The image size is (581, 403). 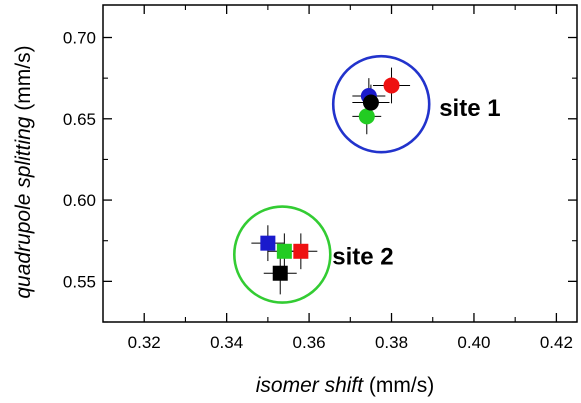 I want to click on site-labels: site 1 site 2, so click(x=416, y=182).